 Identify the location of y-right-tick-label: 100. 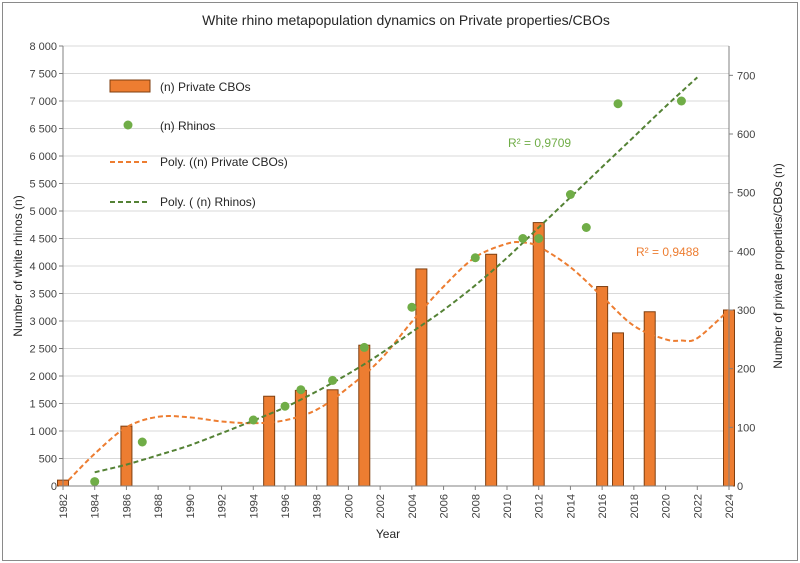
(746, 428).